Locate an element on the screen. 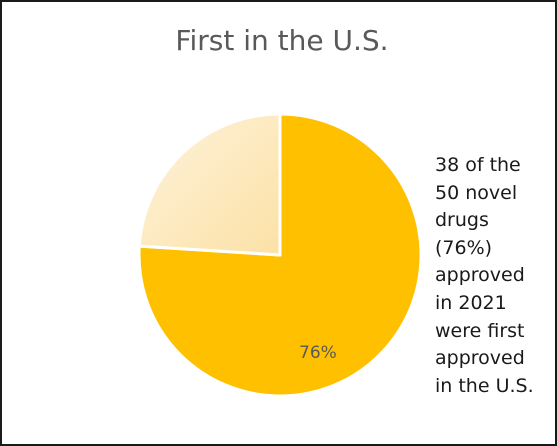 The image size is (557, 446). pie-slice-label: 76% is located at coordinates (318, 353).